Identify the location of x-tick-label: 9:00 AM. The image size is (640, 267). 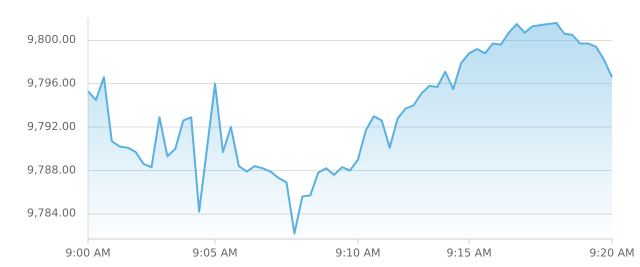
(88, 253).